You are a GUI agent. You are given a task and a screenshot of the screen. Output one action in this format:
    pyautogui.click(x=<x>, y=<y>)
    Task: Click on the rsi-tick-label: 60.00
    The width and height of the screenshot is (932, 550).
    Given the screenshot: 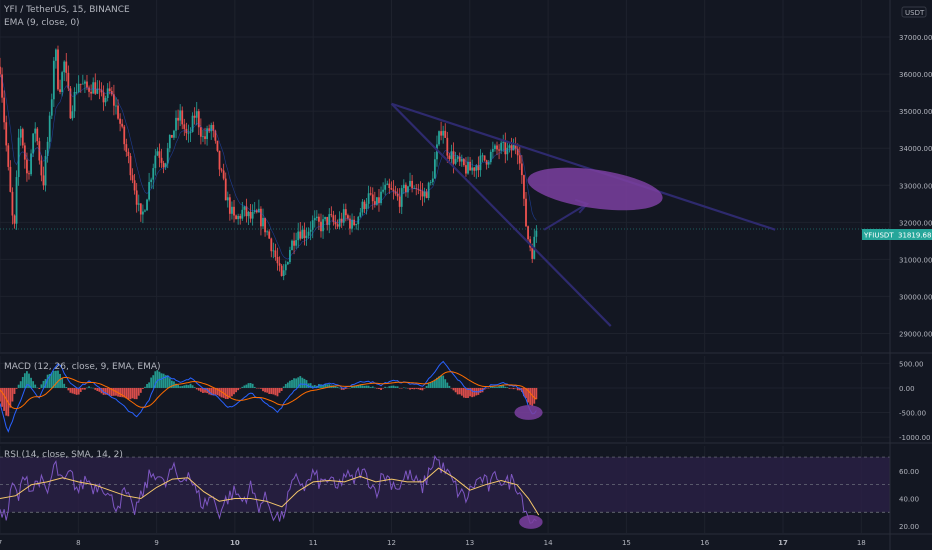 What is the action you would take?
    pyautogui.click(x=909, y=472)
    